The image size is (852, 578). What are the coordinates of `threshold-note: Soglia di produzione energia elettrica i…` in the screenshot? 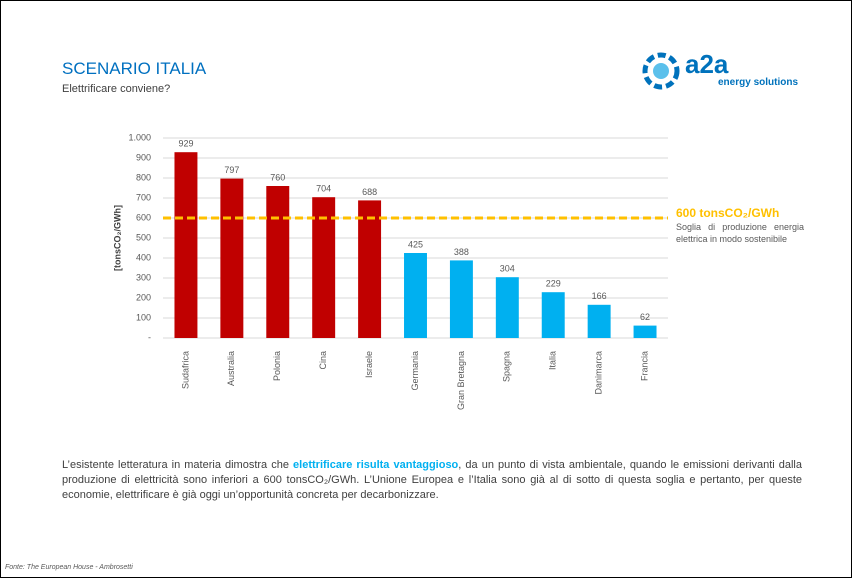 It's located at (740, 233).